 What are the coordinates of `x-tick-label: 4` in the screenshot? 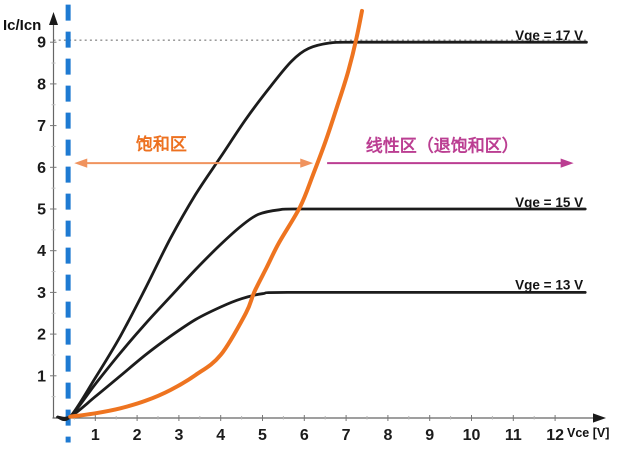 It's located at (220, 435).